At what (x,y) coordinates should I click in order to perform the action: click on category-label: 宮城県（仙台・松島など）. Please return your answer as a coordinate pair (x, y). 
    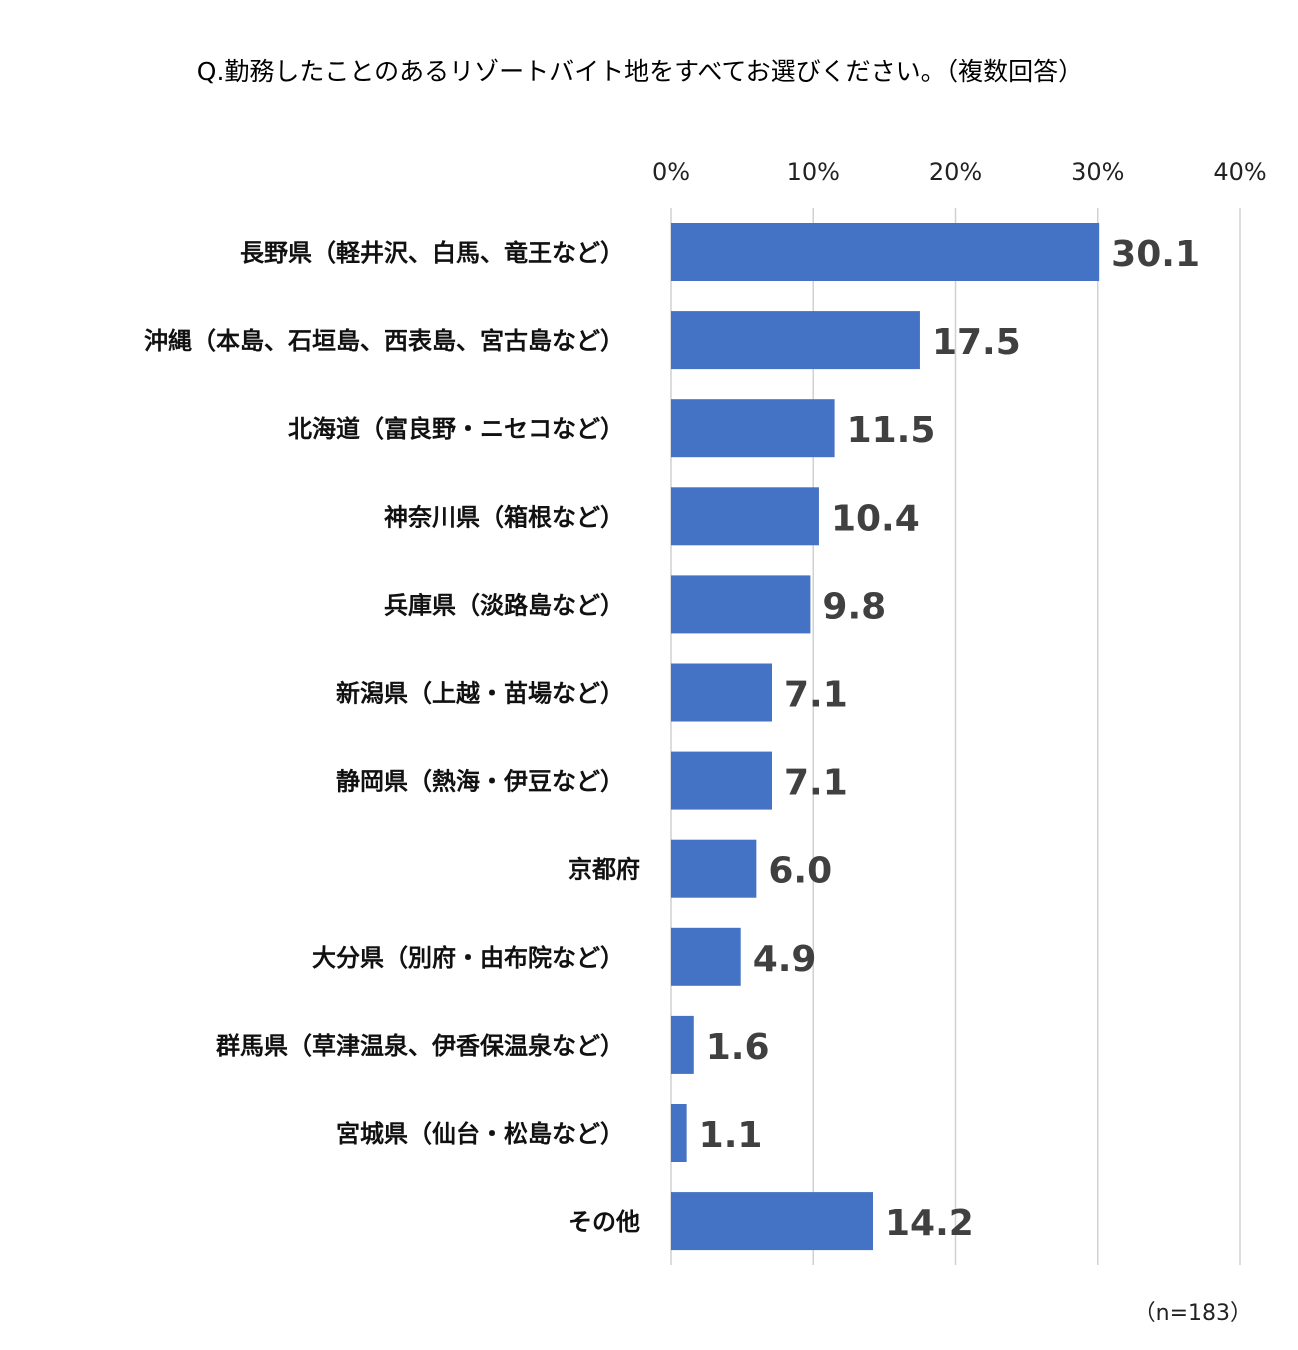
    Looking at the image, I should click on (480, 1134).